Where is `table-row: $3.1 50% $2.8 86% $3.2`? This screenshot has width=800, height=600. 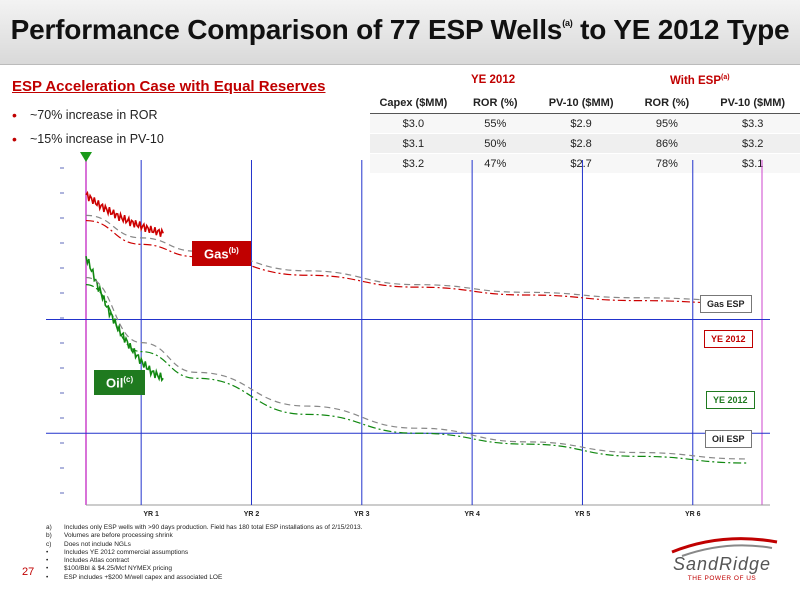 table-row: $3.1 50% $2.8 86% $3.2 is located at coordinates (585, 143).